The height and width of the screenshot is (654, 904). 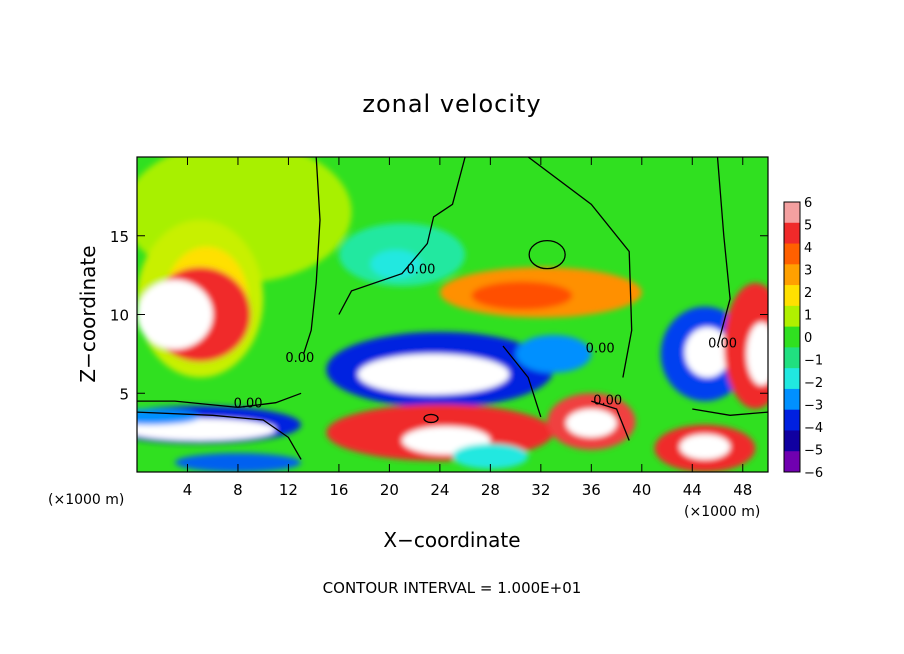 What do you see at coordinates (439, 490) in the screenshot?
I see `x-tick-label: 24` at bounding box center [439, 490].